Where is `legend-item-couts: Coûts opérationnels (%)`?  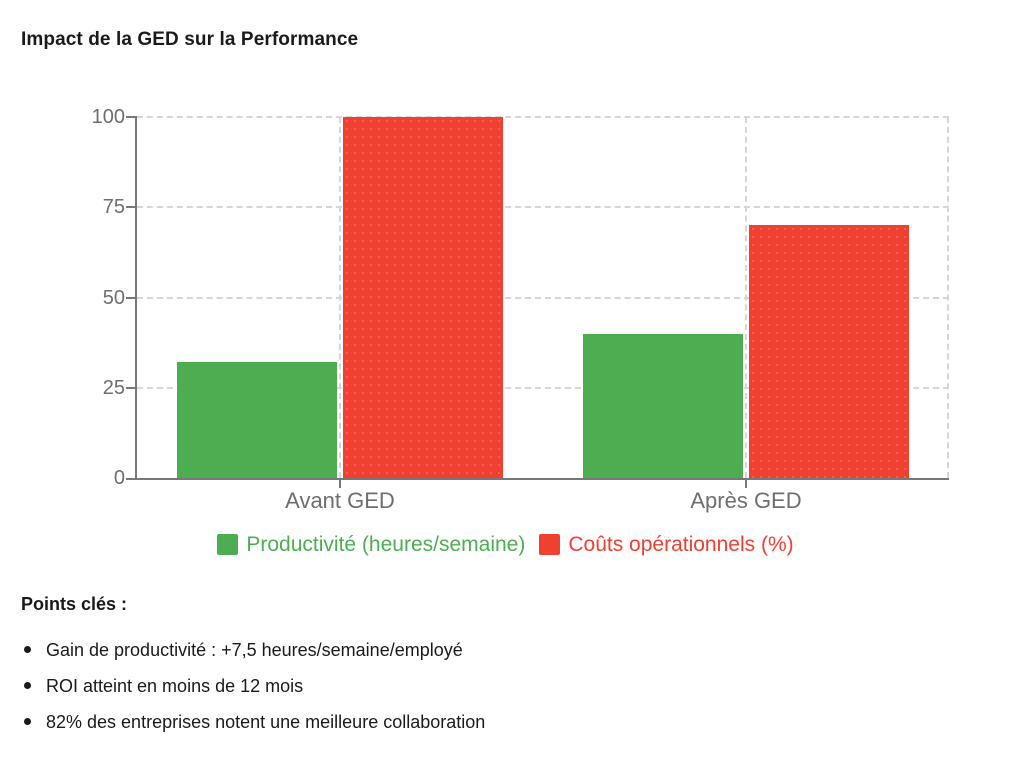 legend-item-couts: Coûts opérationnels (%) is located at coordinates (666, 544).